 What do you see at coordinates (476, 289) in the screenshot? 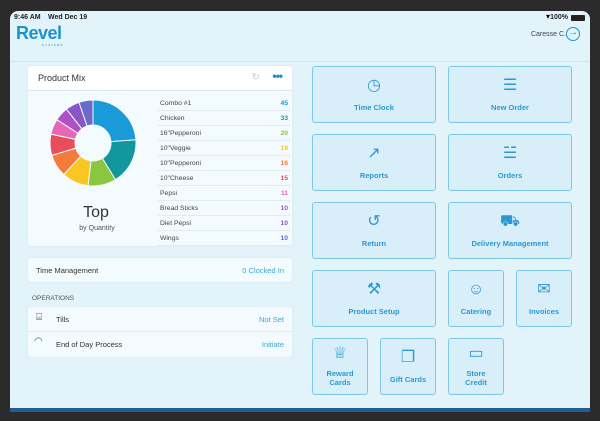
I see `chef-icon: ☺` at bounding box center [476, 289].